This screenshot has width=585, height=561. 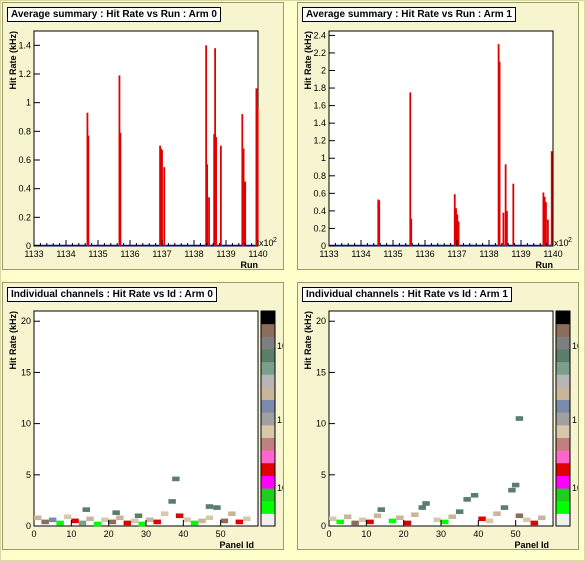 I want to click on x-tick-label: 50, so click(x=221, y=534).